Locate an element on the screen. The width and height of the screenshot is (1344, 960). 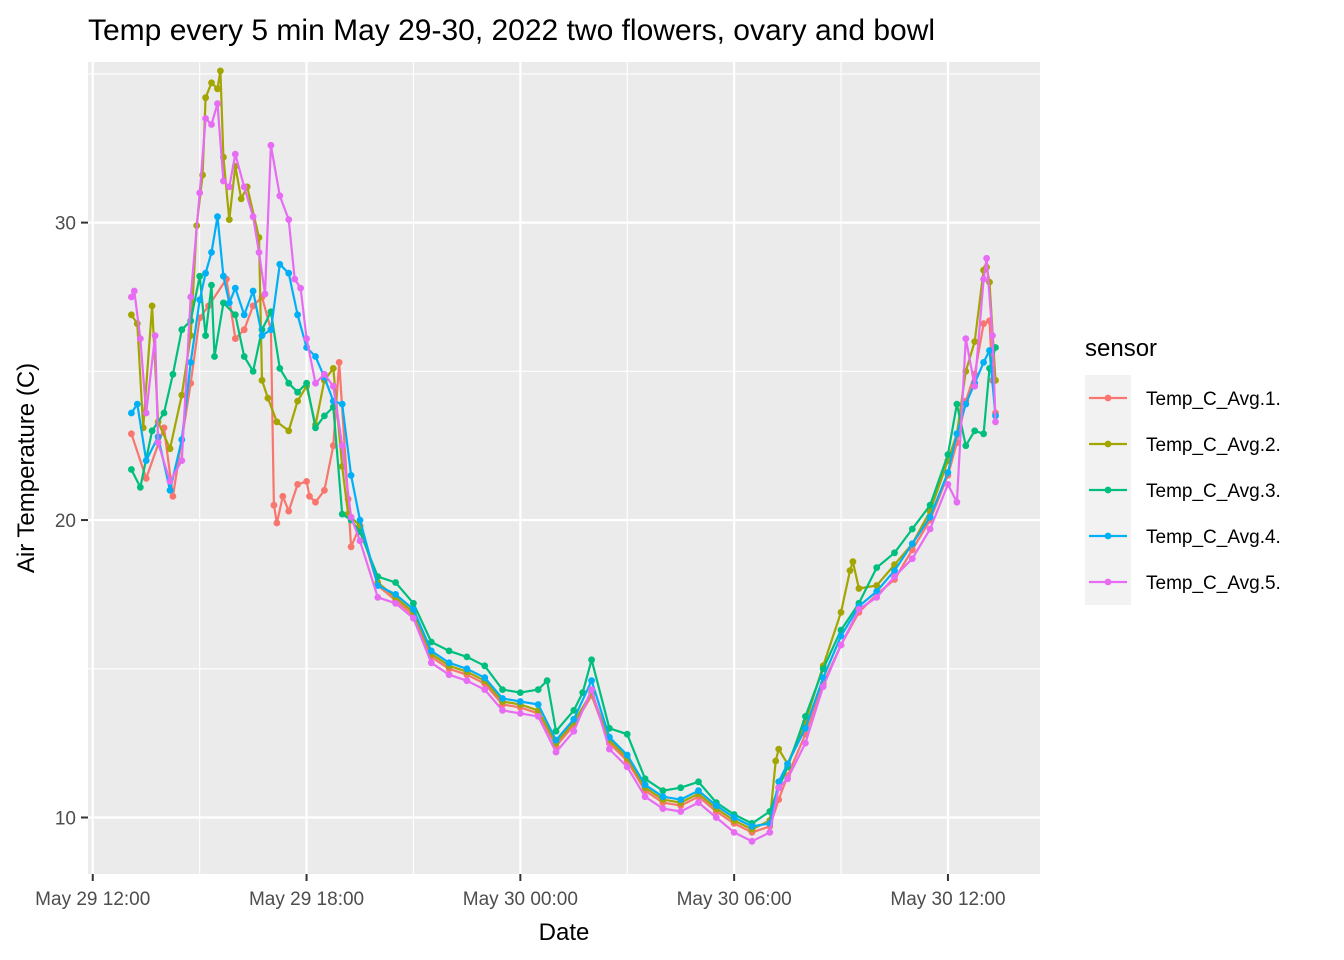
legend-item: Temp_C_Avg.5. is located at coordinates (1185, 583).